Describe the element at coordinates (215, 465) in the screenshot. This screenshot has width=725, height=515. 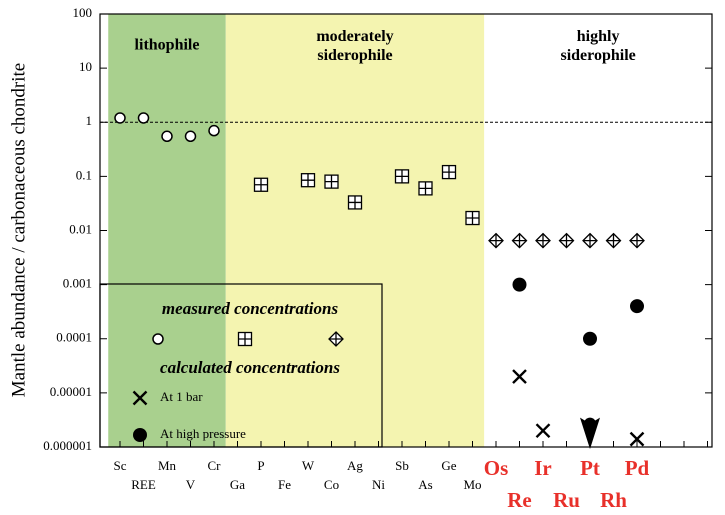
I see `x-tick-label: Cr` at that location.